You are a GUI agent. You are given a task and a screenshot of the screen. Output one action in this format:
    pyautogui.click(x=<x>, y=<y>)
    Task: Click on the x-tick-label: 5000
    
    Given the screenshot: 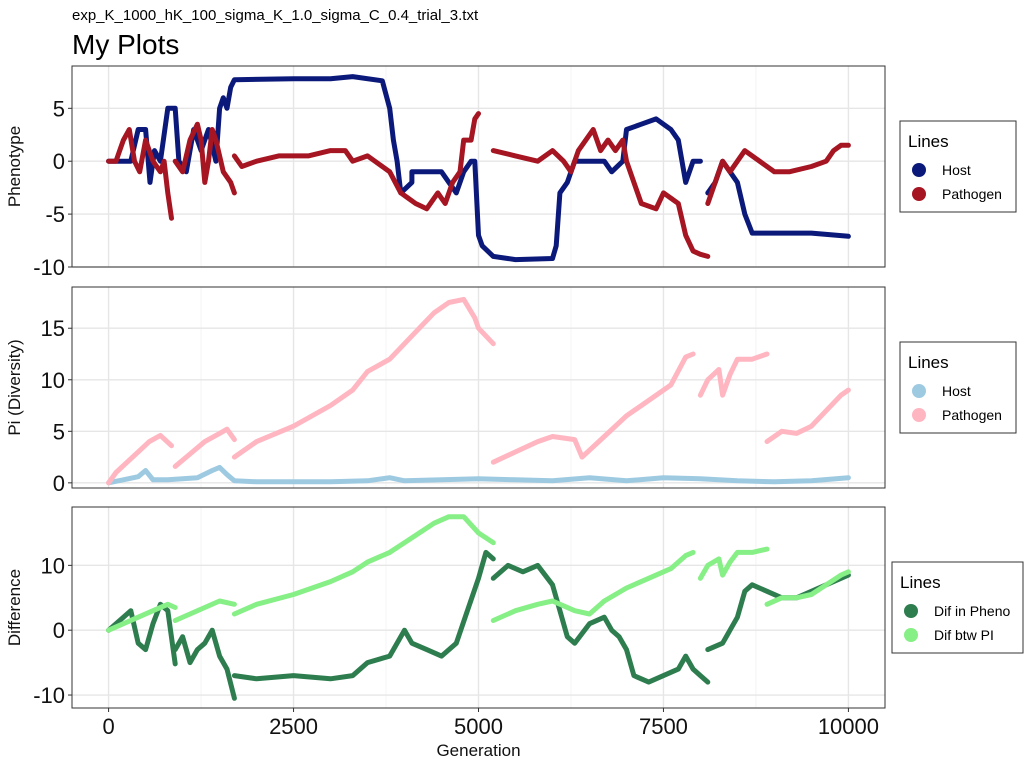 What is the action you would take?
    pyautogui.click(x=478, y=726)
    